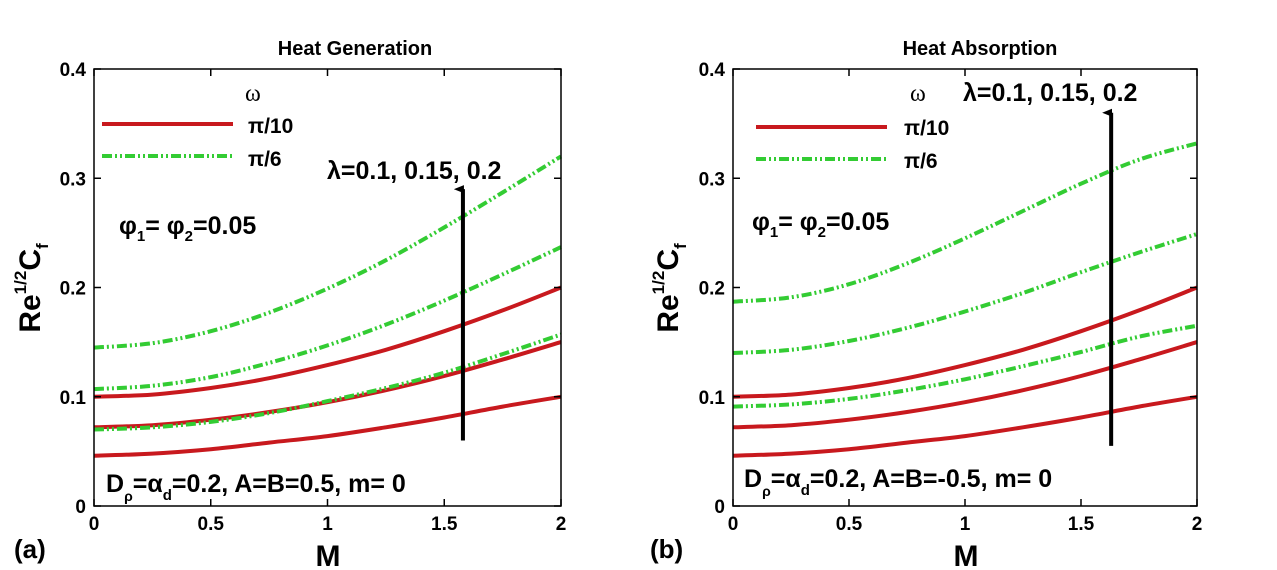 The height and width of the screenshot is (570, 1277). I want to click on panel-label: (b), so click(666, 549).